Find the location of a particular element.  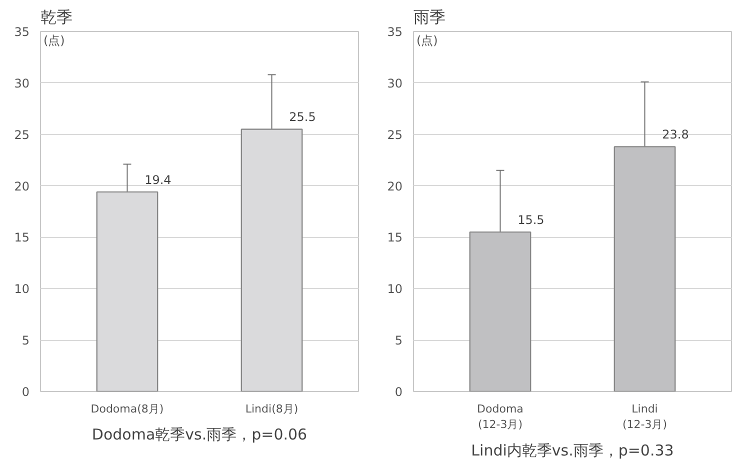

data-label: 19.4 is located at coordinates (158, 179).